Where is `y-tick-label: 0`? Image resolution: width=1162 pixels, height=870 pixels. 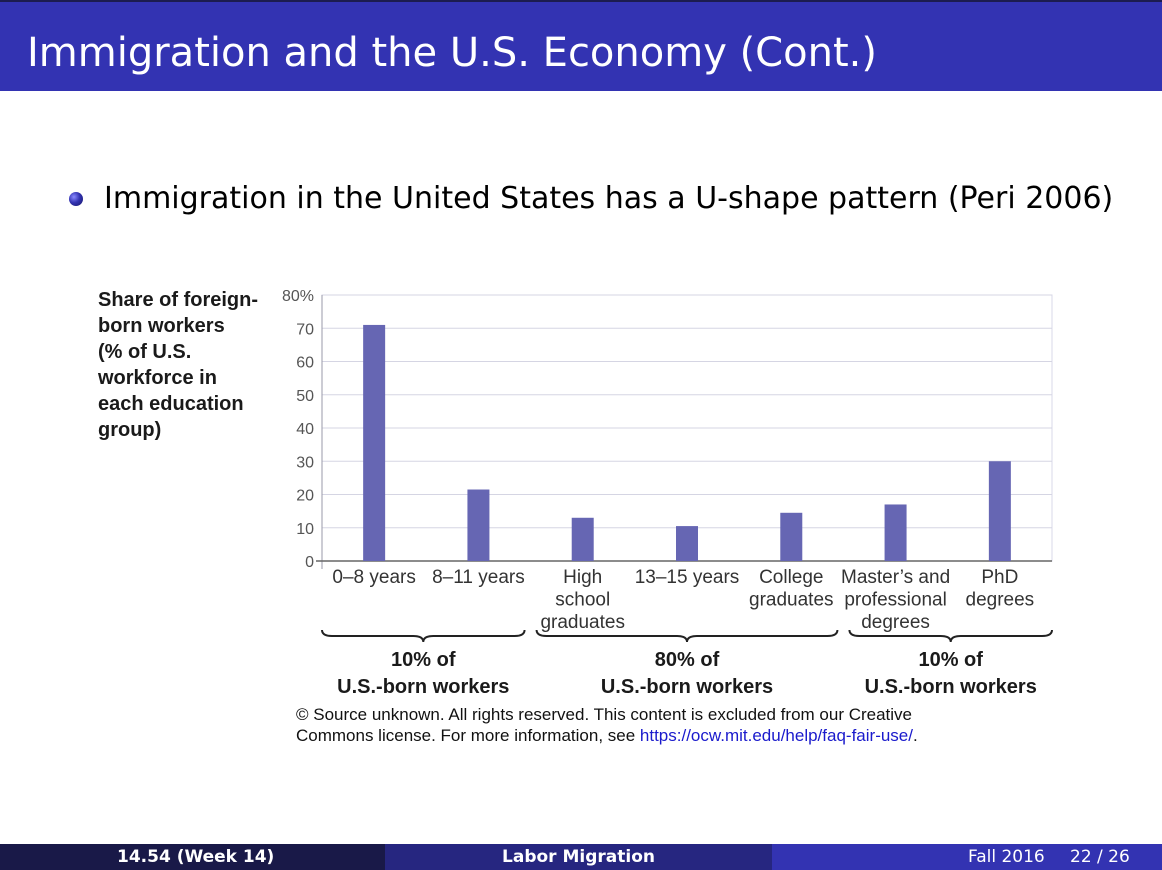
y-tick-label: 0 is located at coordinates (309, 562).